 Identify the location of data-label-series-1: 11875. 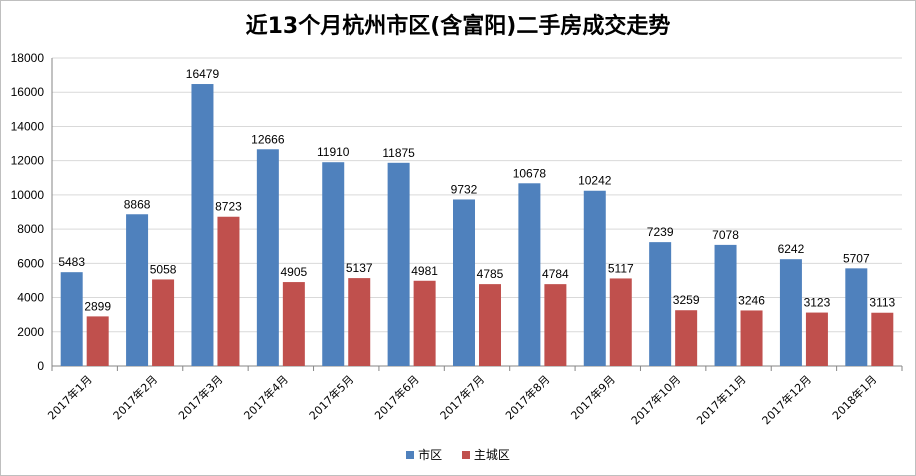
(398, 153).